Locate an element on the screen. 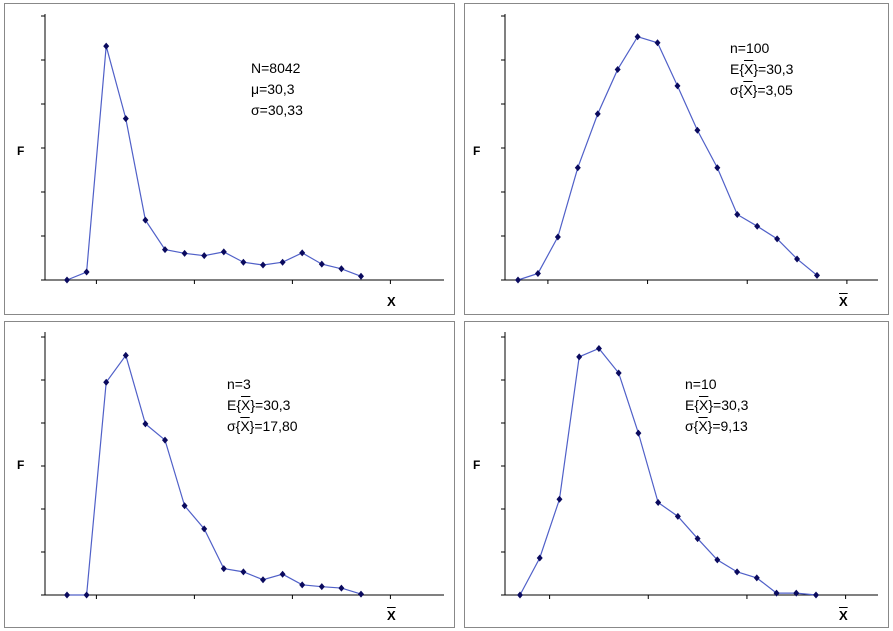  stats-annotation: n=3 E{X}=30,3 σ{X}=17,80 is located at coordinates (262, 405).